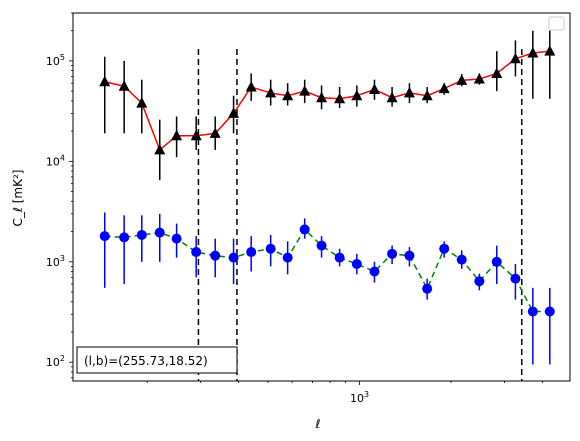 This screenshot has width=580, height=441. I want to click on y-tick-label: 10⁴, so click(55, 160).